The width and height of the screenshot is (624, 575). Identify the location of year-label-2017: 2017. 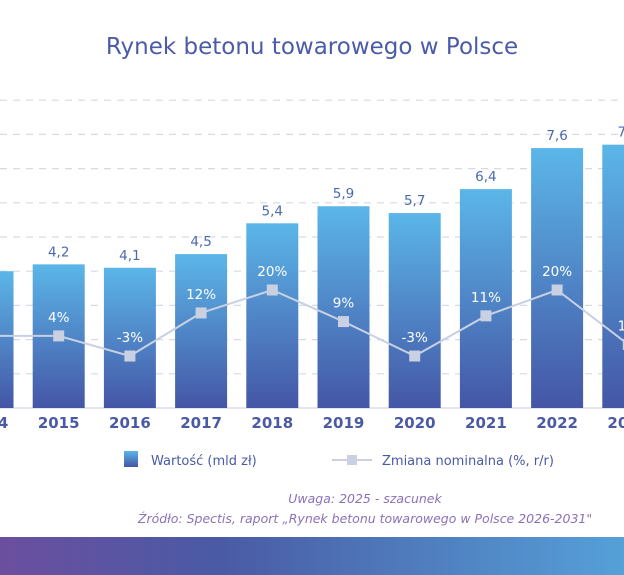
(201, 423).